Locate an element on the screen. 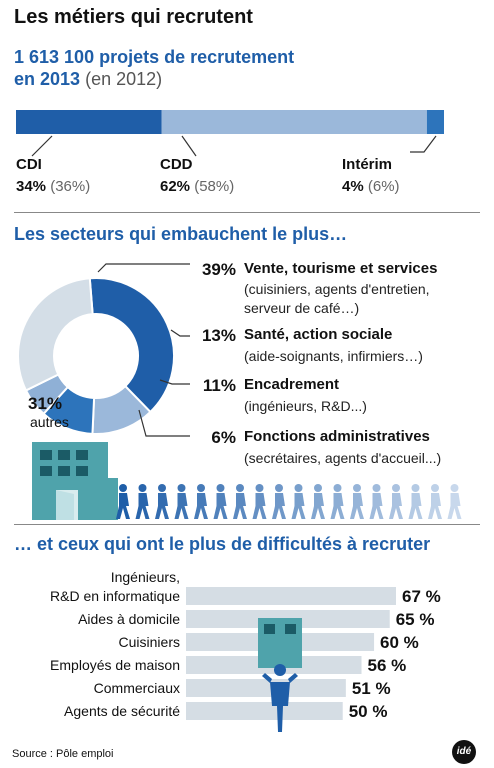  others-pct: 31% is located at coordinates (45, 403).